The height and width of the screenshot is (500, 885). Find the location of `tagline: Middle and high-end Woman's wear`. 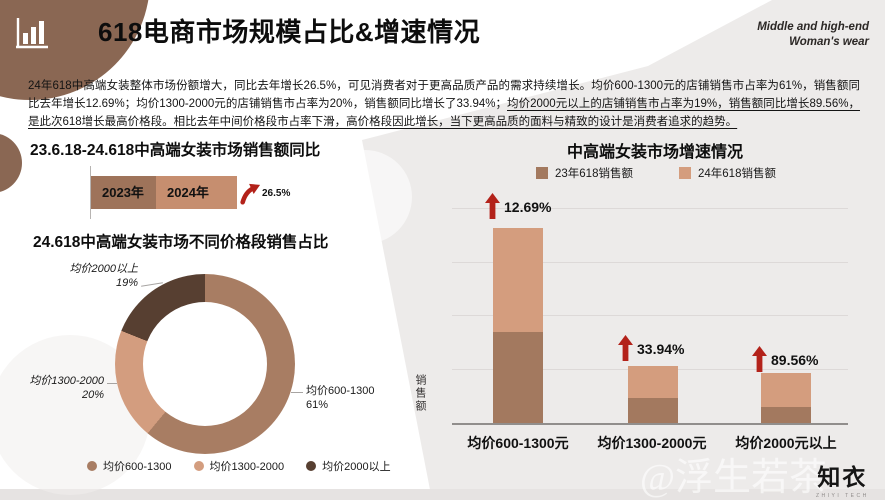

tagline: Middle and high-end Woman's wear is located at coordinates (813, 35).